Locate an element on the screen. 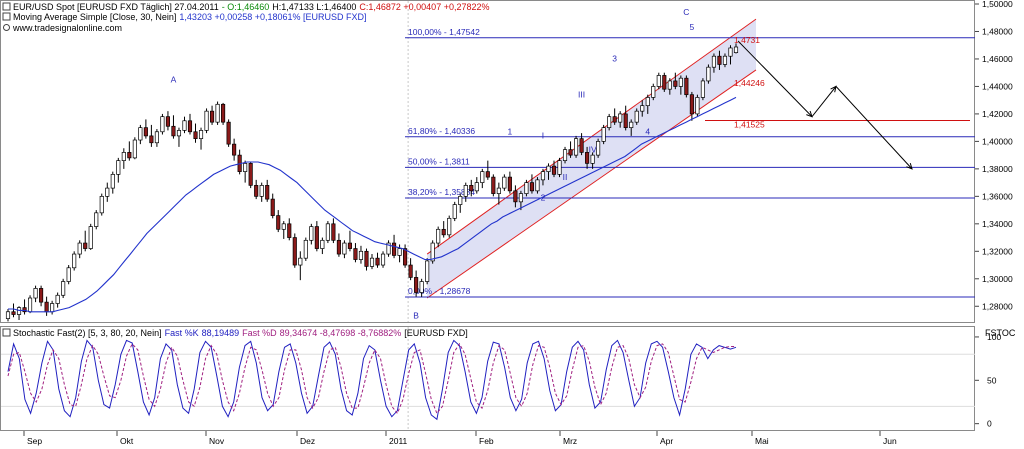 The width and height of the screenshot is (1024, 449). y-tick-label: 1,44000 is located at coordinates (997, 86).